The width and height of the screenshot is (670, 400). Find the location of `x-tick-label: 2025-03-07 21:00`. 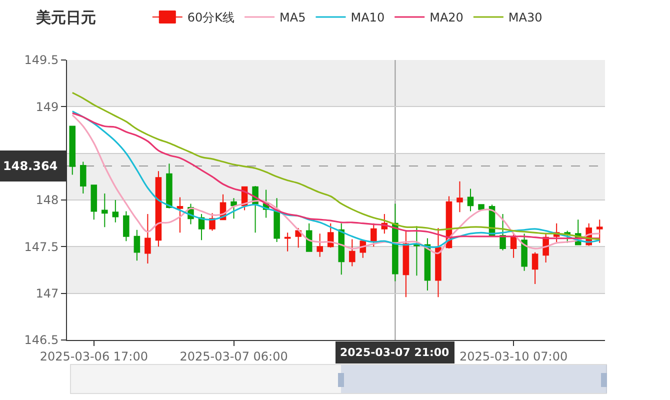

x-tick-label: 2025-03-07 21:00 is located at coordinates (395, 352).